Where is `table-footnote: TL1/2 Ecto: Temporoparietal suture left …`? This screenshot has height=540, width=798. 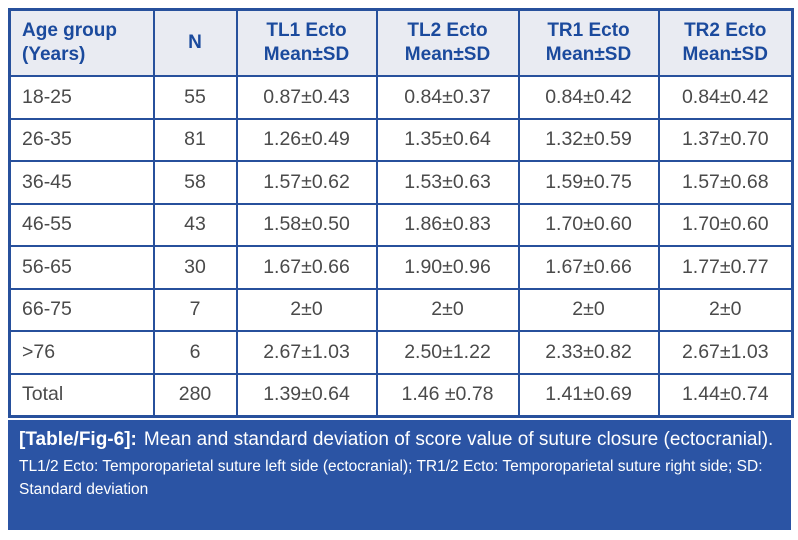
table-footnote: TL1/2 Ecto: Temporoparietal suture left … is located at coordinates (391, 478).